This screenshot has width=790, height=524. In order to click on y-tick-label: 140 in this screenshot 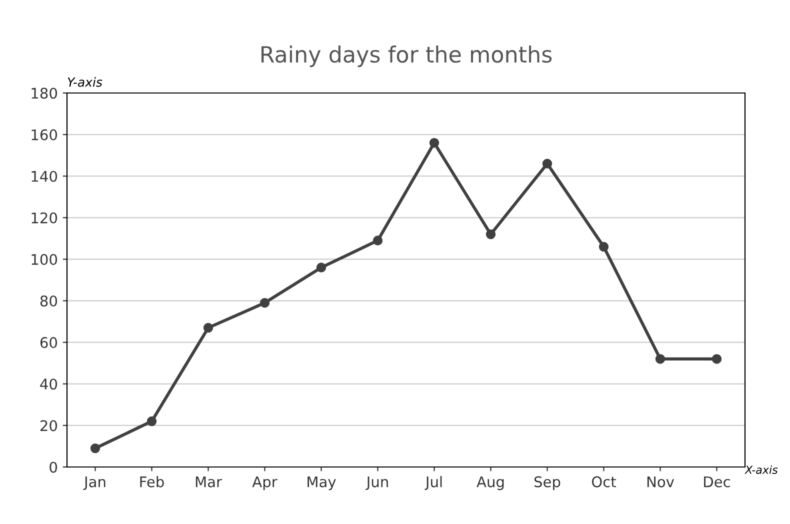, I will do `click(45, 176)`.